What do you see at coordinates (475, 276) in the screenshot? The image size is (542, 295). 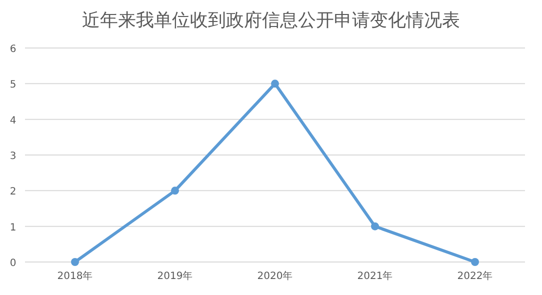 I see `x-tick-label: 2022年` at bounding box center [475, 276].